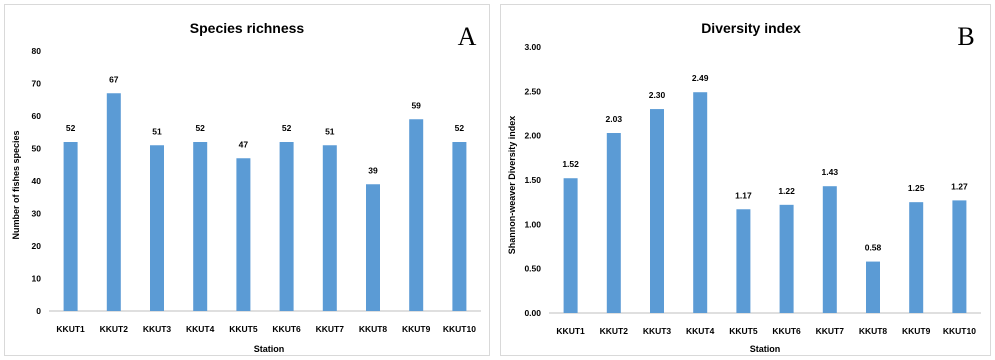  Describe the element at coordinates (38, 311) in the screenshot. I see `y-tick-label: 0` at that location.